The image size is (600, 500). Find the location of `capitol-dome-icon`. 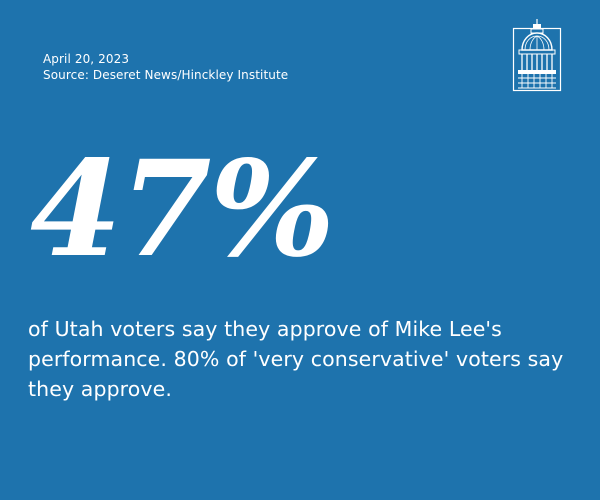

capitol-dome-icon is located at coordinates (537, 55).